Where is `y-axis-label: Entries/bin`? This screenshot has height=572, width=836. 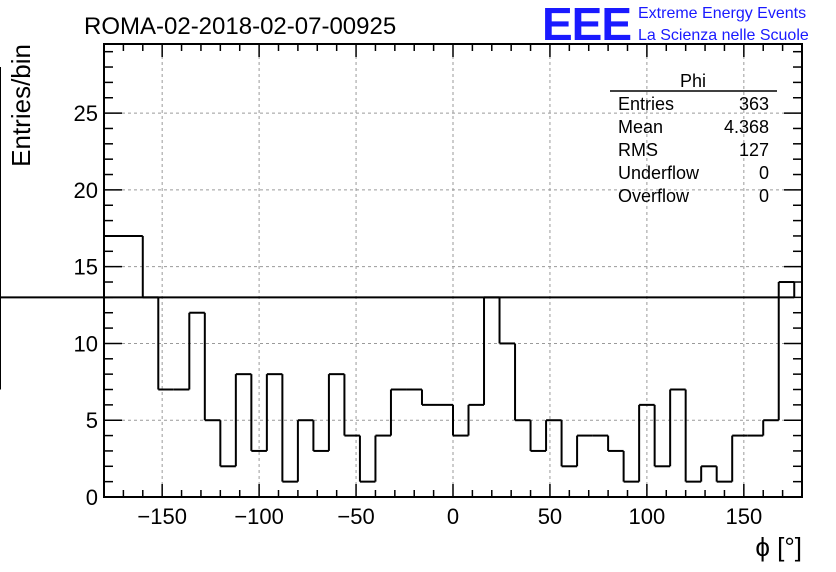
y-axis-label: Entries/bin is located at coordinates (21, 105).